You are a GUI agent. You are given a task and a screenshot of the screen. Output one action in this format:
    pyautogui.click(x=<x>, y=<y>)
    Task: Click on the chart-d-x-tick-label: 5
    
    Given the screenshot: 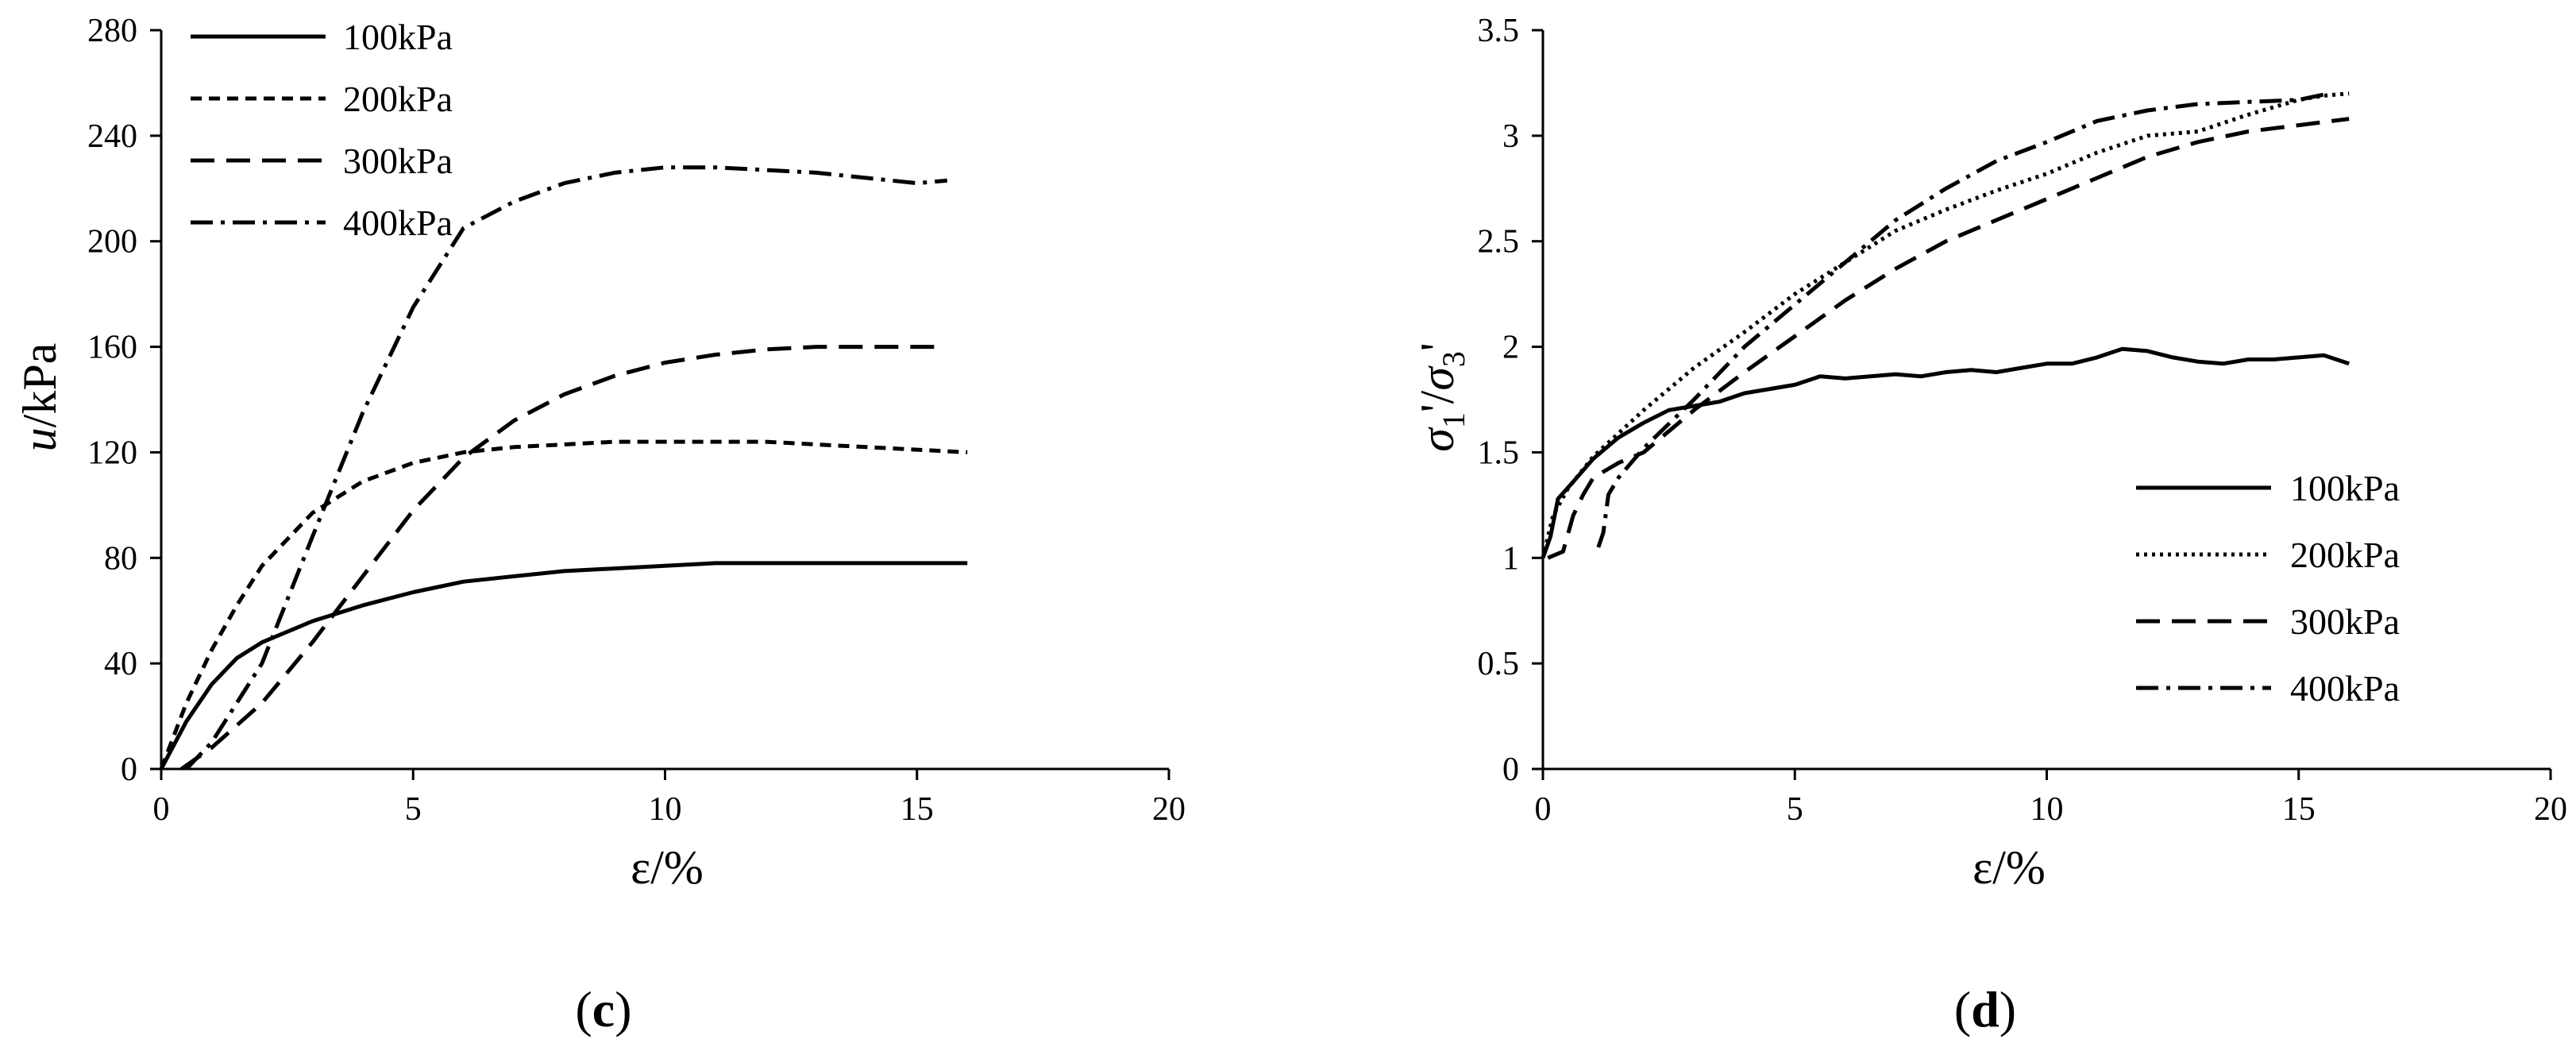 What is the action you would take?
    pyautogui.click(x=1795, y=809)
    